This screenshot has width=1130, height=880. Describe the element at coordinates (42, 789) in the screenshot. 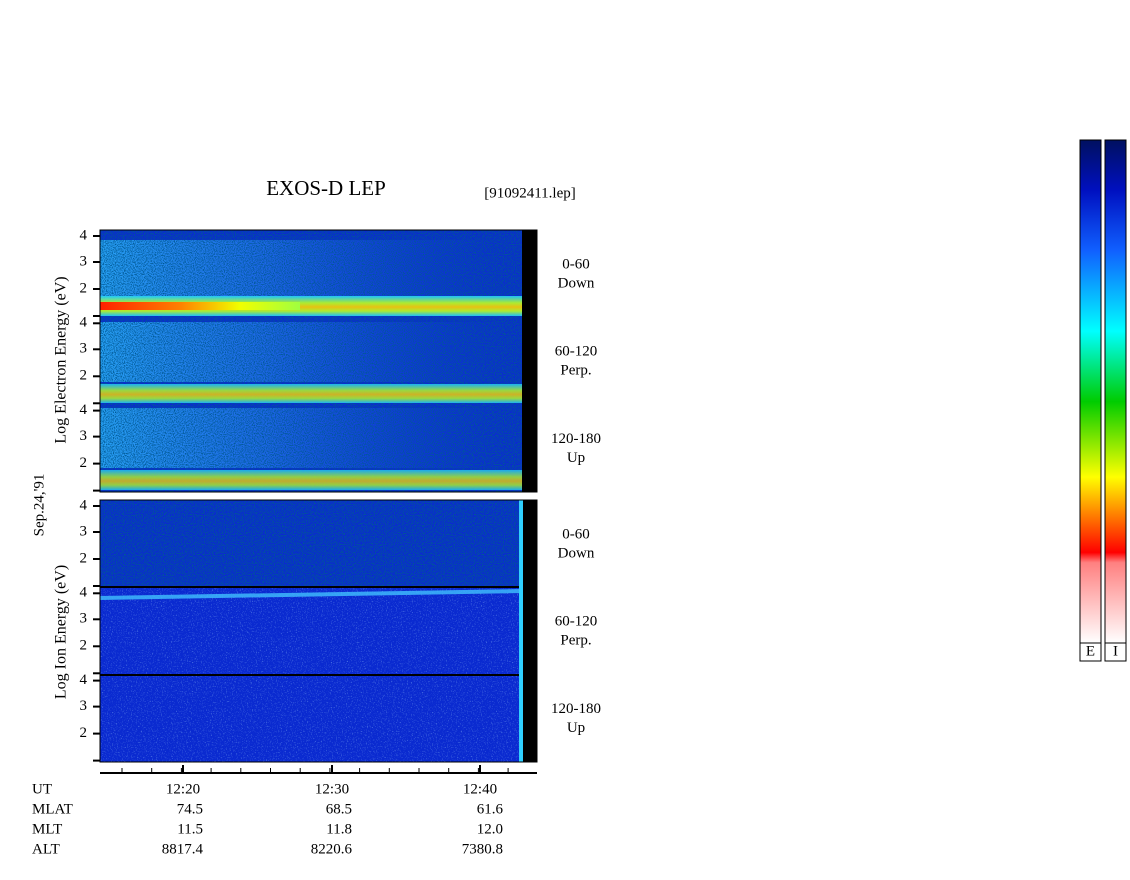

I see `time-axis-label: UT` at that location.